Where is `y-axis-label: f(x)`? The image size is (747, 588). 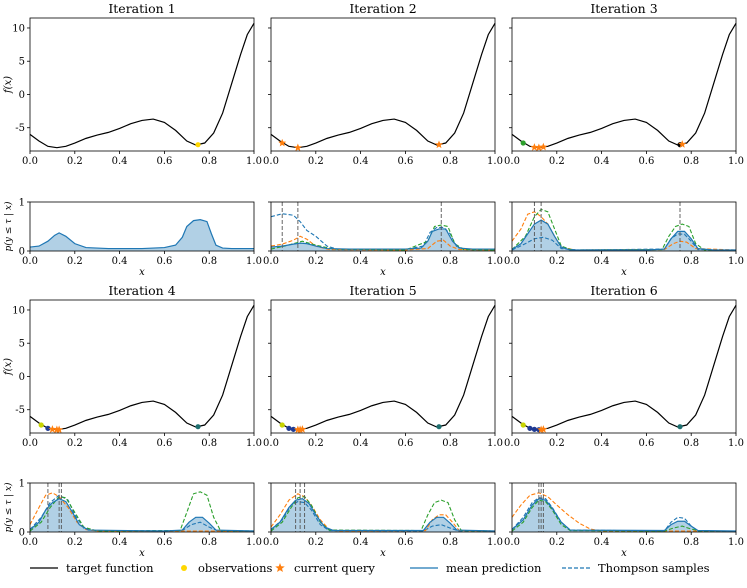
y-axis-label: f(x) is located at coordinates (8, 367).